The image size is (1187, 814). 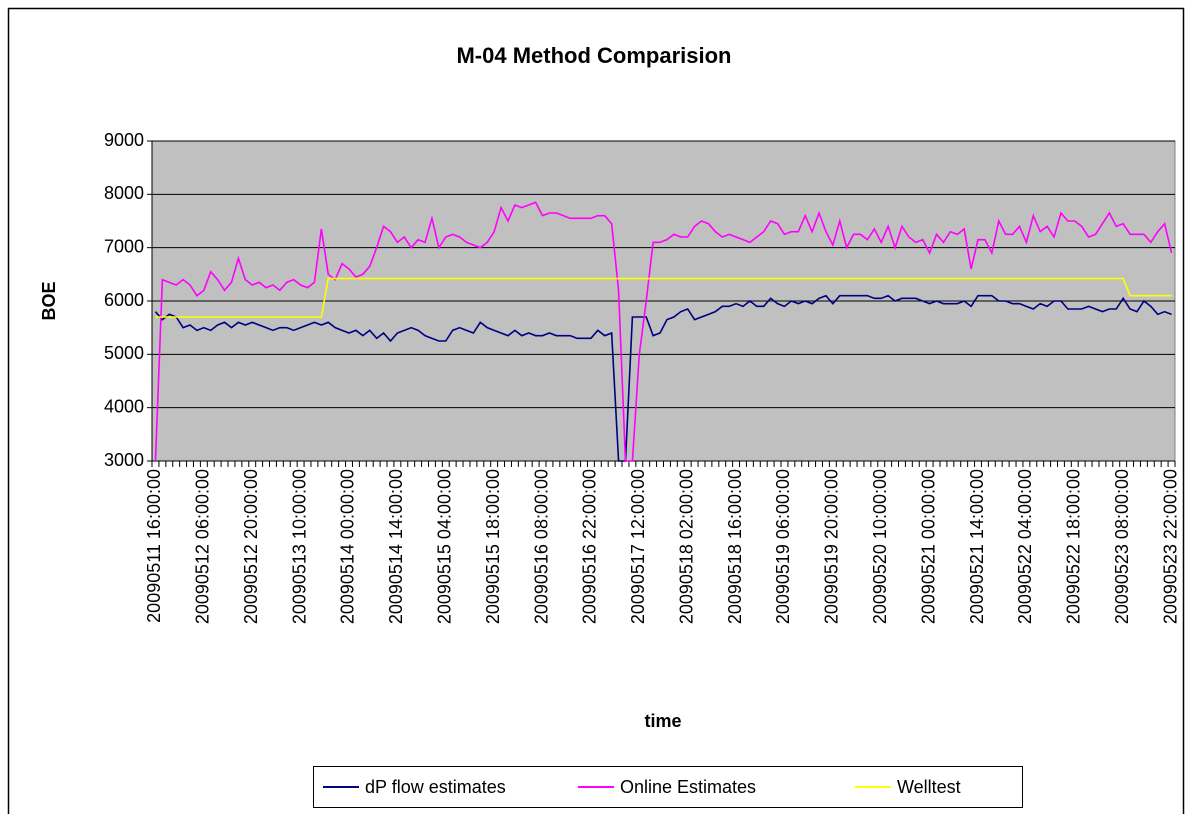 What do you see at coordinates (1170, 546) in the screenshot?
I see `x-tick-label: 20090523 22:00:00` at bounding box center [1170, 546].